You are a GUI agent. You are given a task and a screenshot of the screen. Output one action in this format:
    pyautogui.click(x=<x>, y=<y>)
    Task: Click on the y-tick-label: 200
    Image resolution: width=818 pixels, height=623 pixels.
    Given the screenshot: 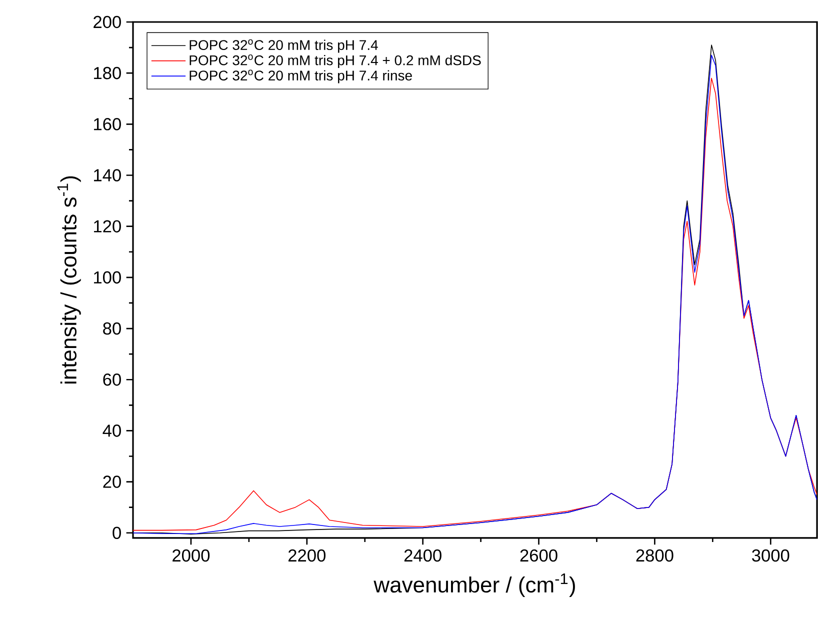 What is the action you would take?
    pyautogui.click(x=107, y=22)
    